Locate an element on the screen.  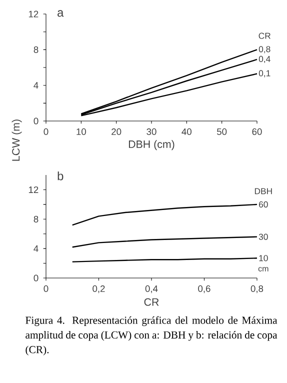
x-tick-label: 10 is located at coordinates (81, 131).